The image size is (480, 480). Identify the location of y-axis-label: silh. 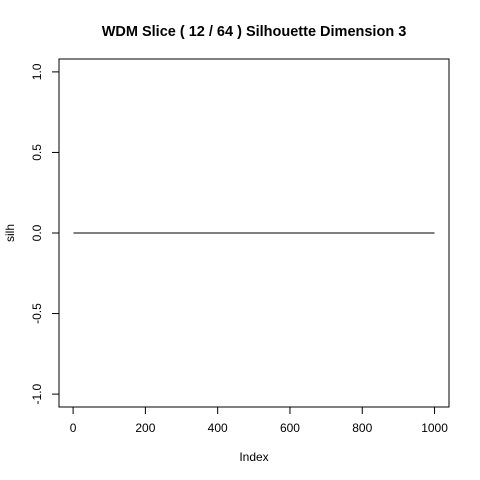
(10, 233).